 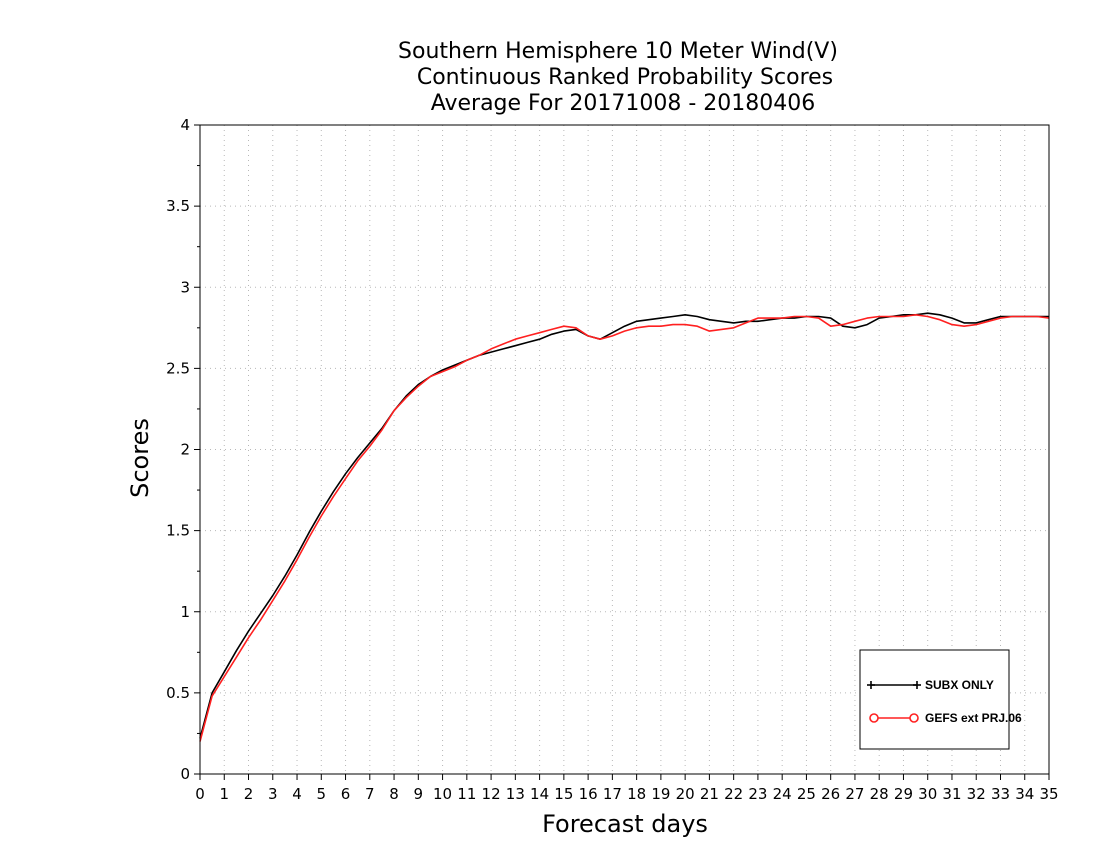 I want to click on x-tick-label: 10, so click(x=442, y=794).